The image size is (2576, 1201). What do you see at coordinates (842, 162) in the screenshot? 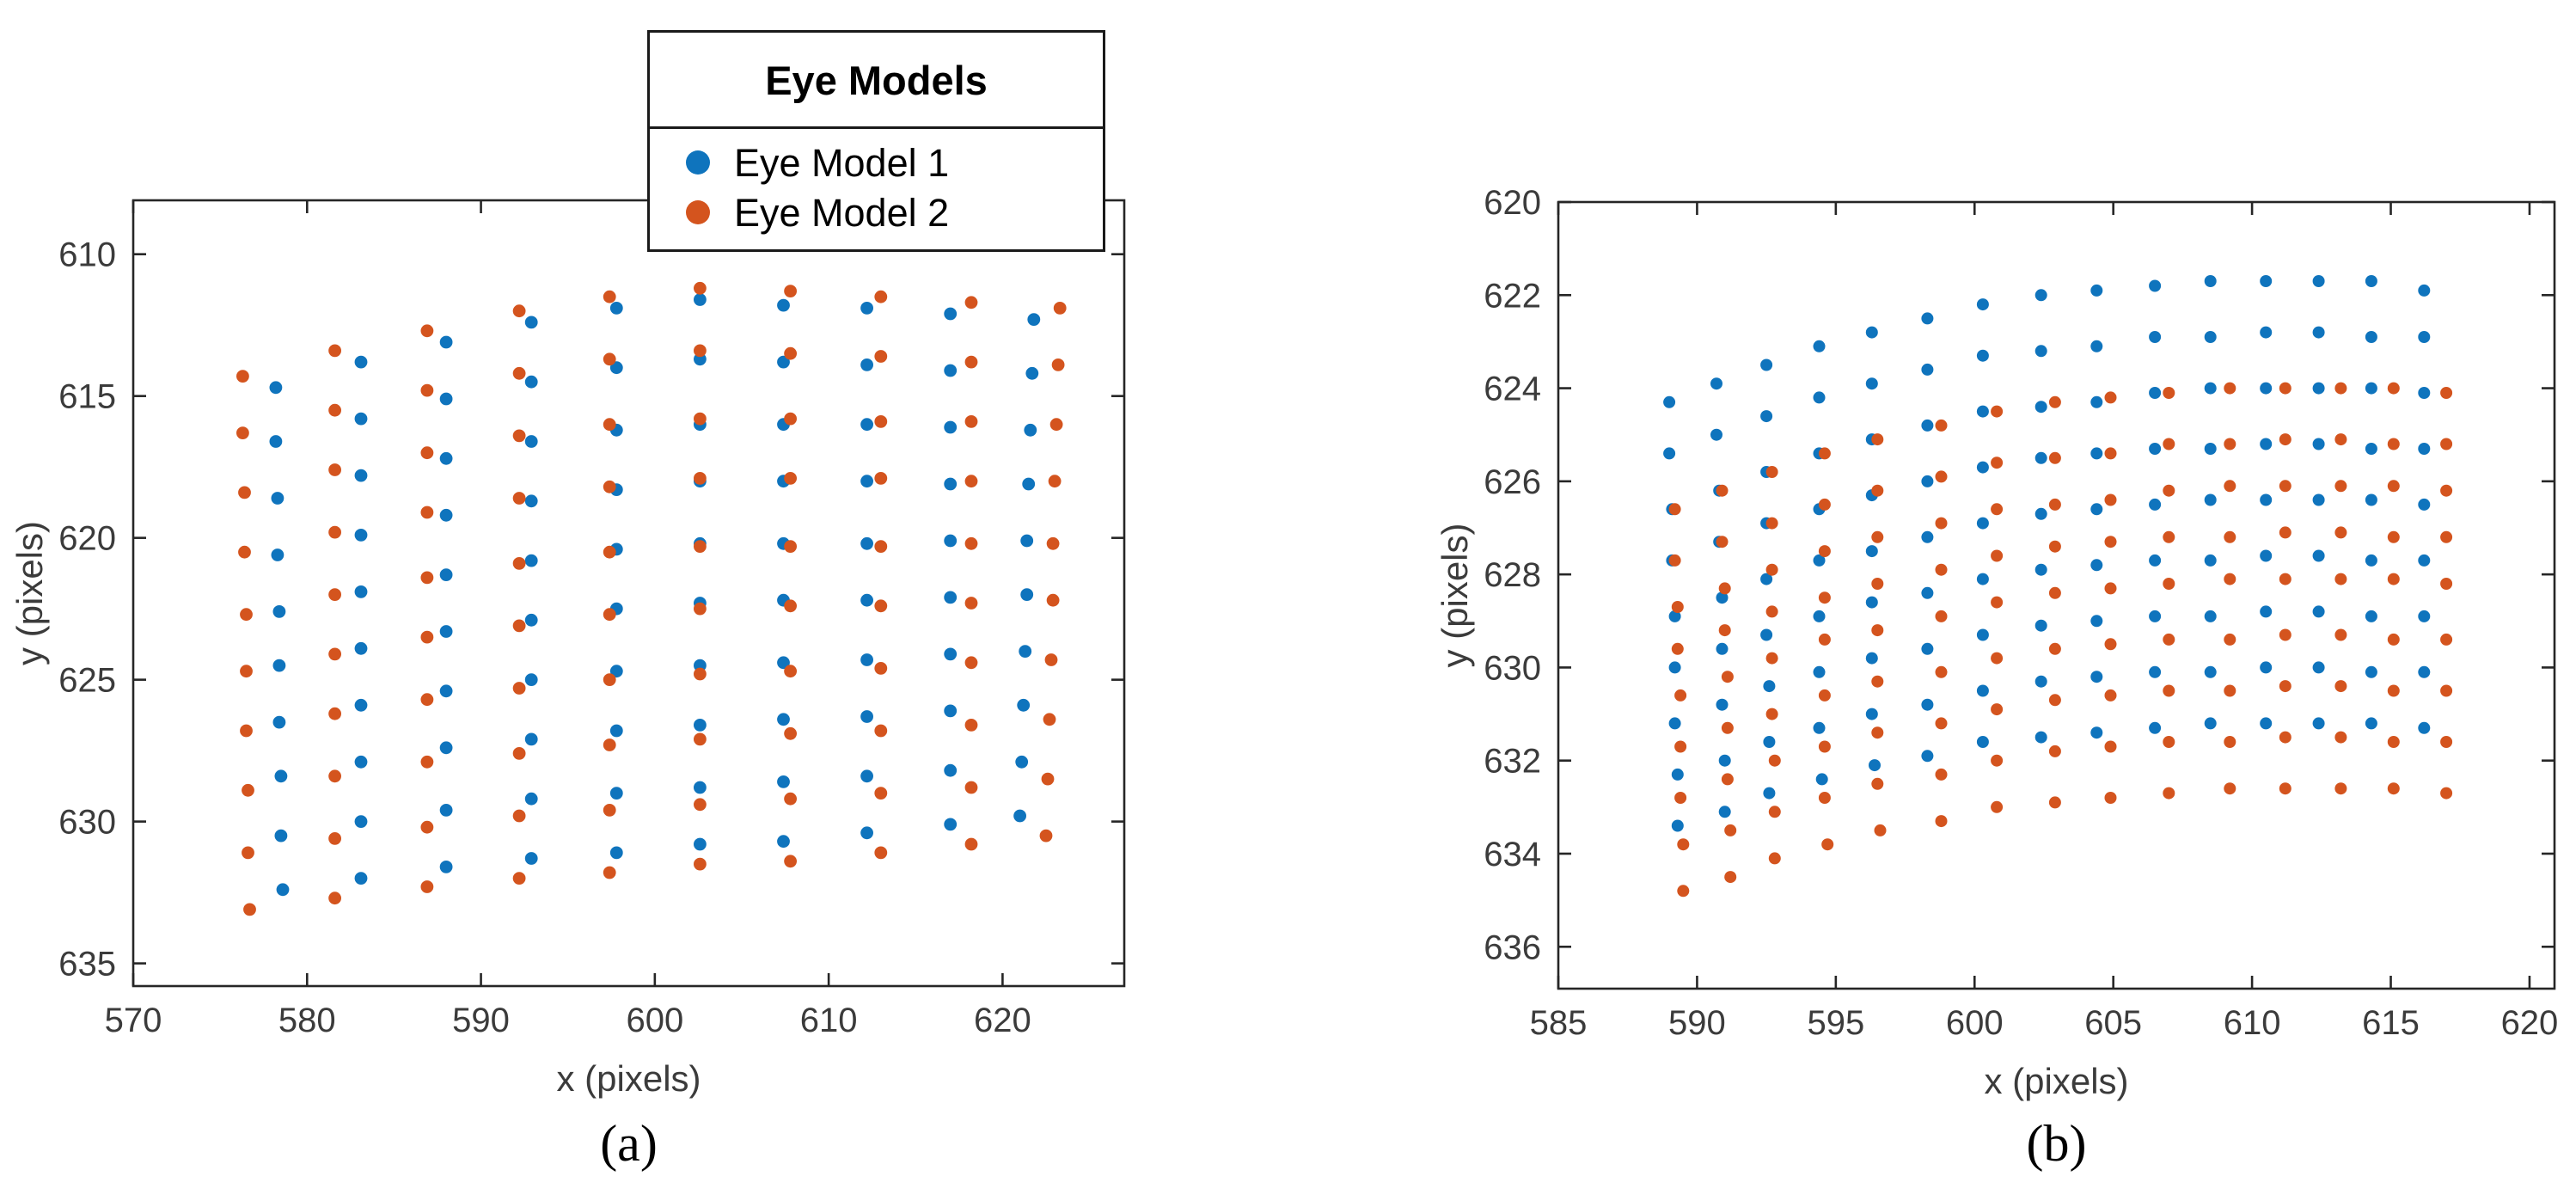
I see `legend-label-eye-model-1: Eye Model 1` at bounding box center [842, 162].